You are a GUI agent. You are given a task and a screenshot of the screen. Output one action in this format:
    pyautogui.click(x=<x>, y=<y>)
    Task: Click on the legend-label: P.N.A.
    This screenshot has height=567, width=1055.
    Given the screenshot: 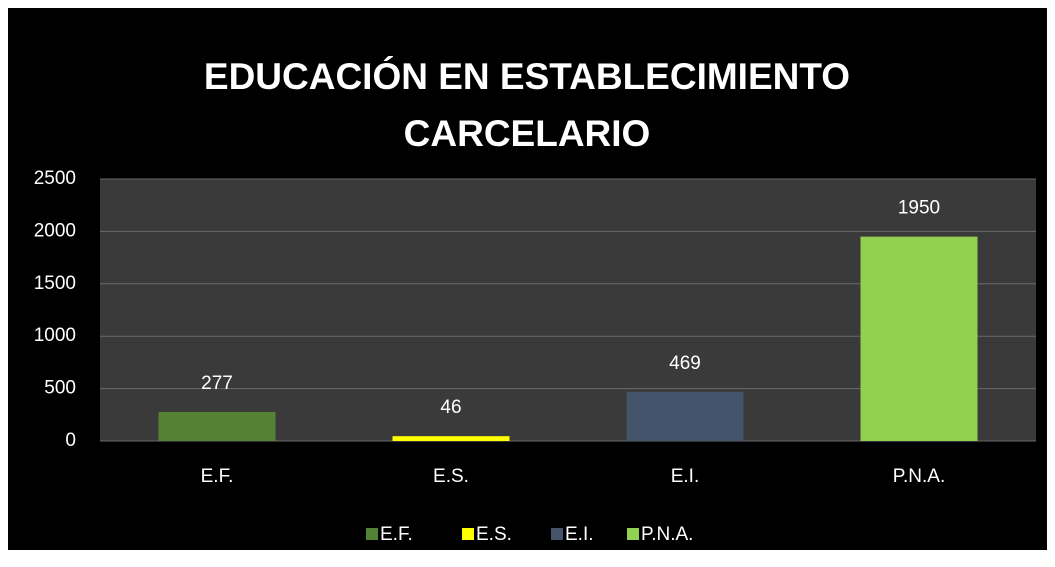 What is the action you would take?
    pyautogui.click(x=667, y=534)
    